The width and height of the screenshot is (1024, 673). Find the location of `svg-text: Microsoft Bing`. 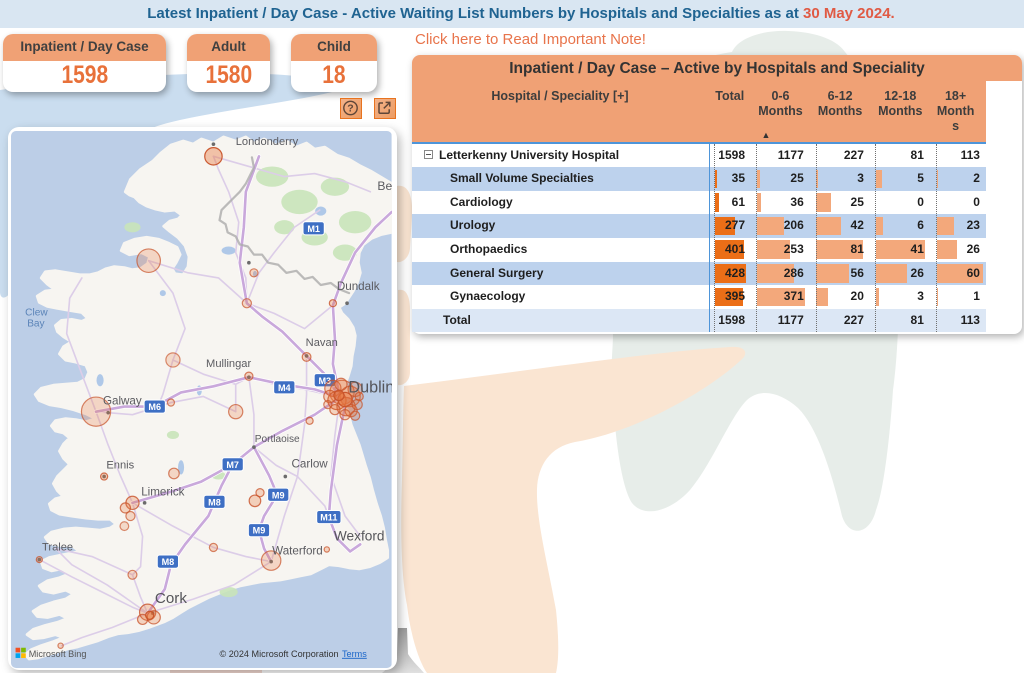

svg-text: Microsoft Bing is located at coordinates (58, 654).